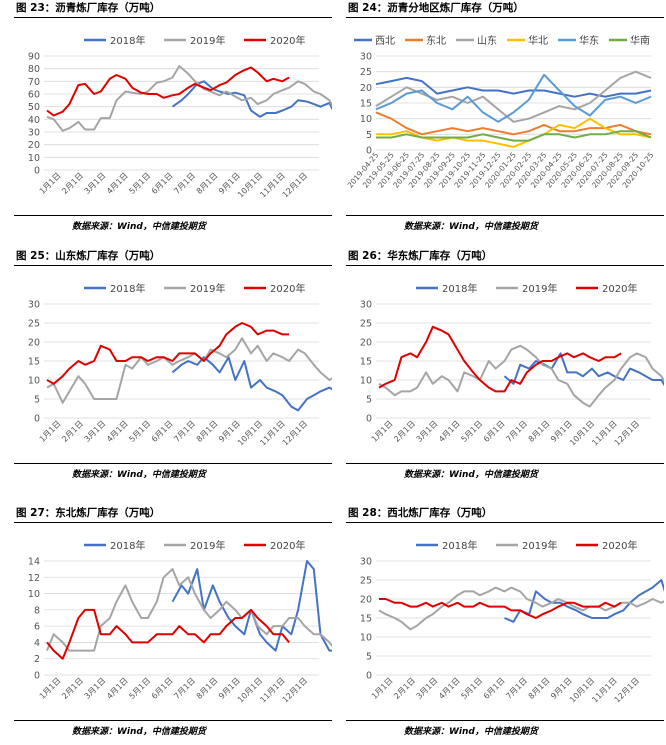 This screenshot has height=745, width=666. Describe the element at coordinates (34, 578) in the screenshot. I see `y-tick-label: 12` at that location.